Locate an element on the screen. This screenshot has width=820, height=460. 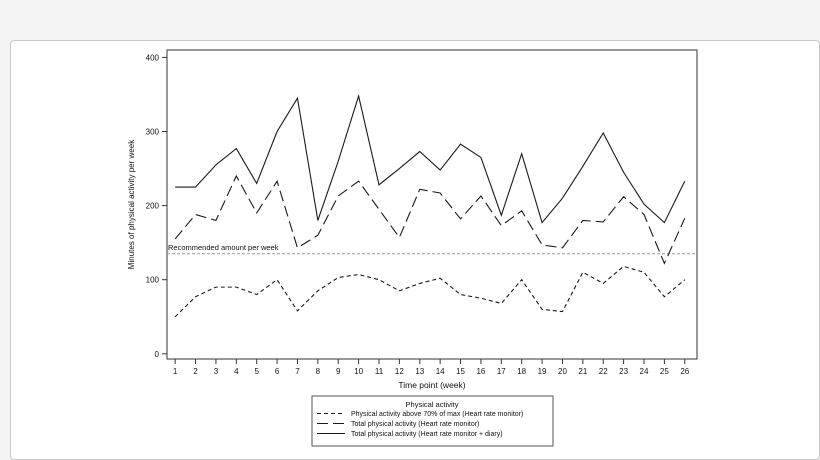
legend-title: Physical activity is located at coordinates (432, 404).